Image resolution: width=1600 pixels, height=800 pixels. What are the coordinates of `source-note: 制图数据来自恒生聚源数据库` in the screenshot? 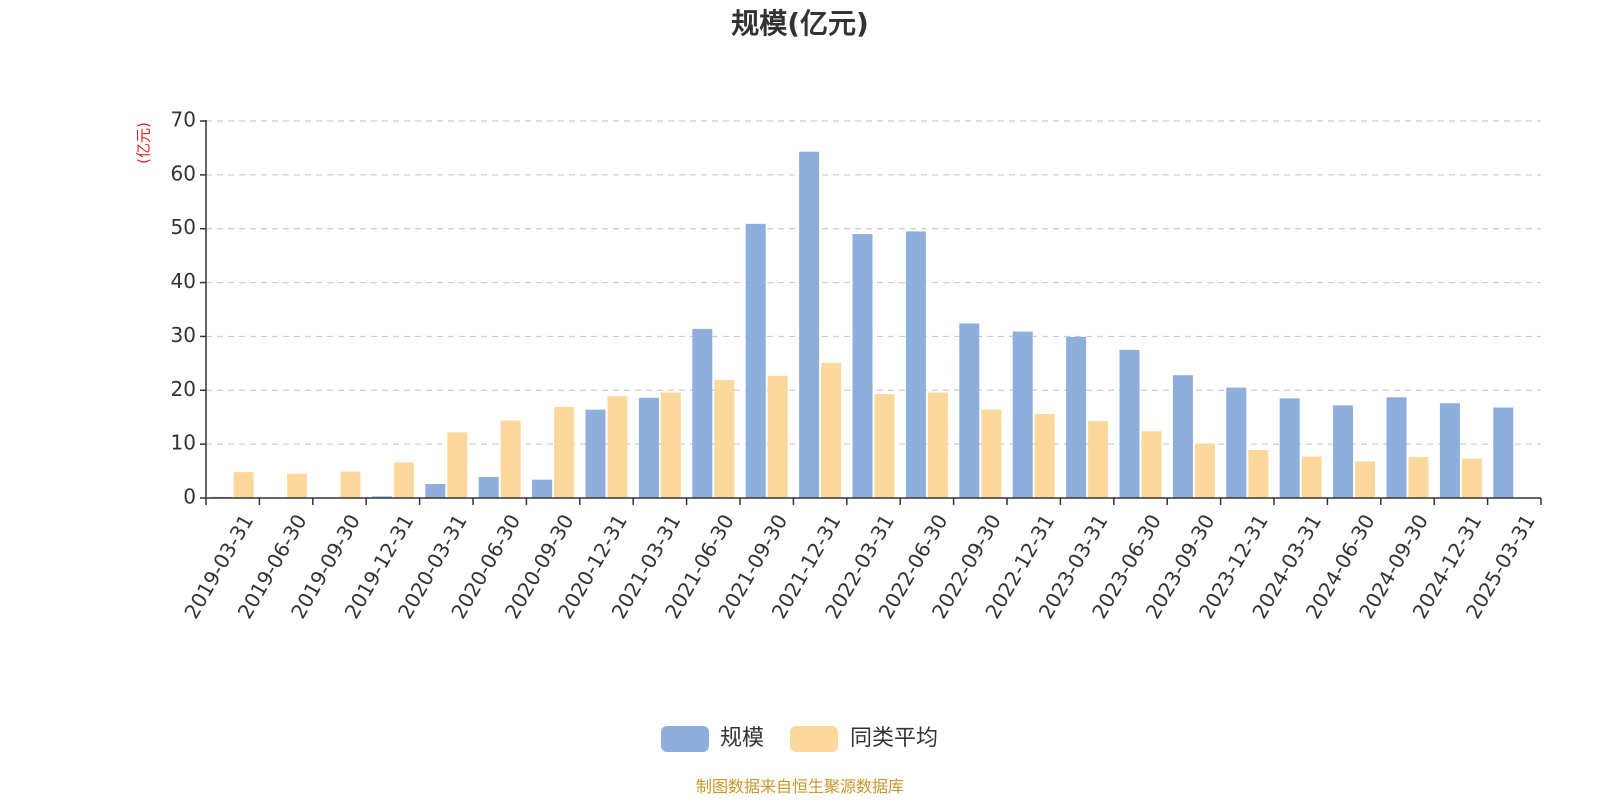 It's located at (800, 786).